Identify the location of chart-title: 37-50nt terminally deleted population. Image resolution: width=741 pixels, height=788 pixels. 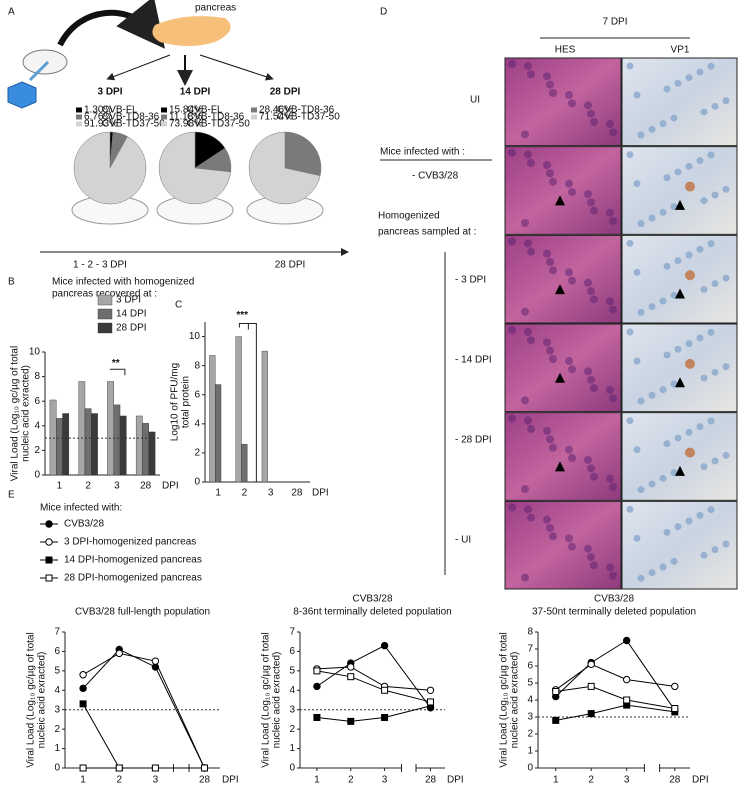
(614, 612).